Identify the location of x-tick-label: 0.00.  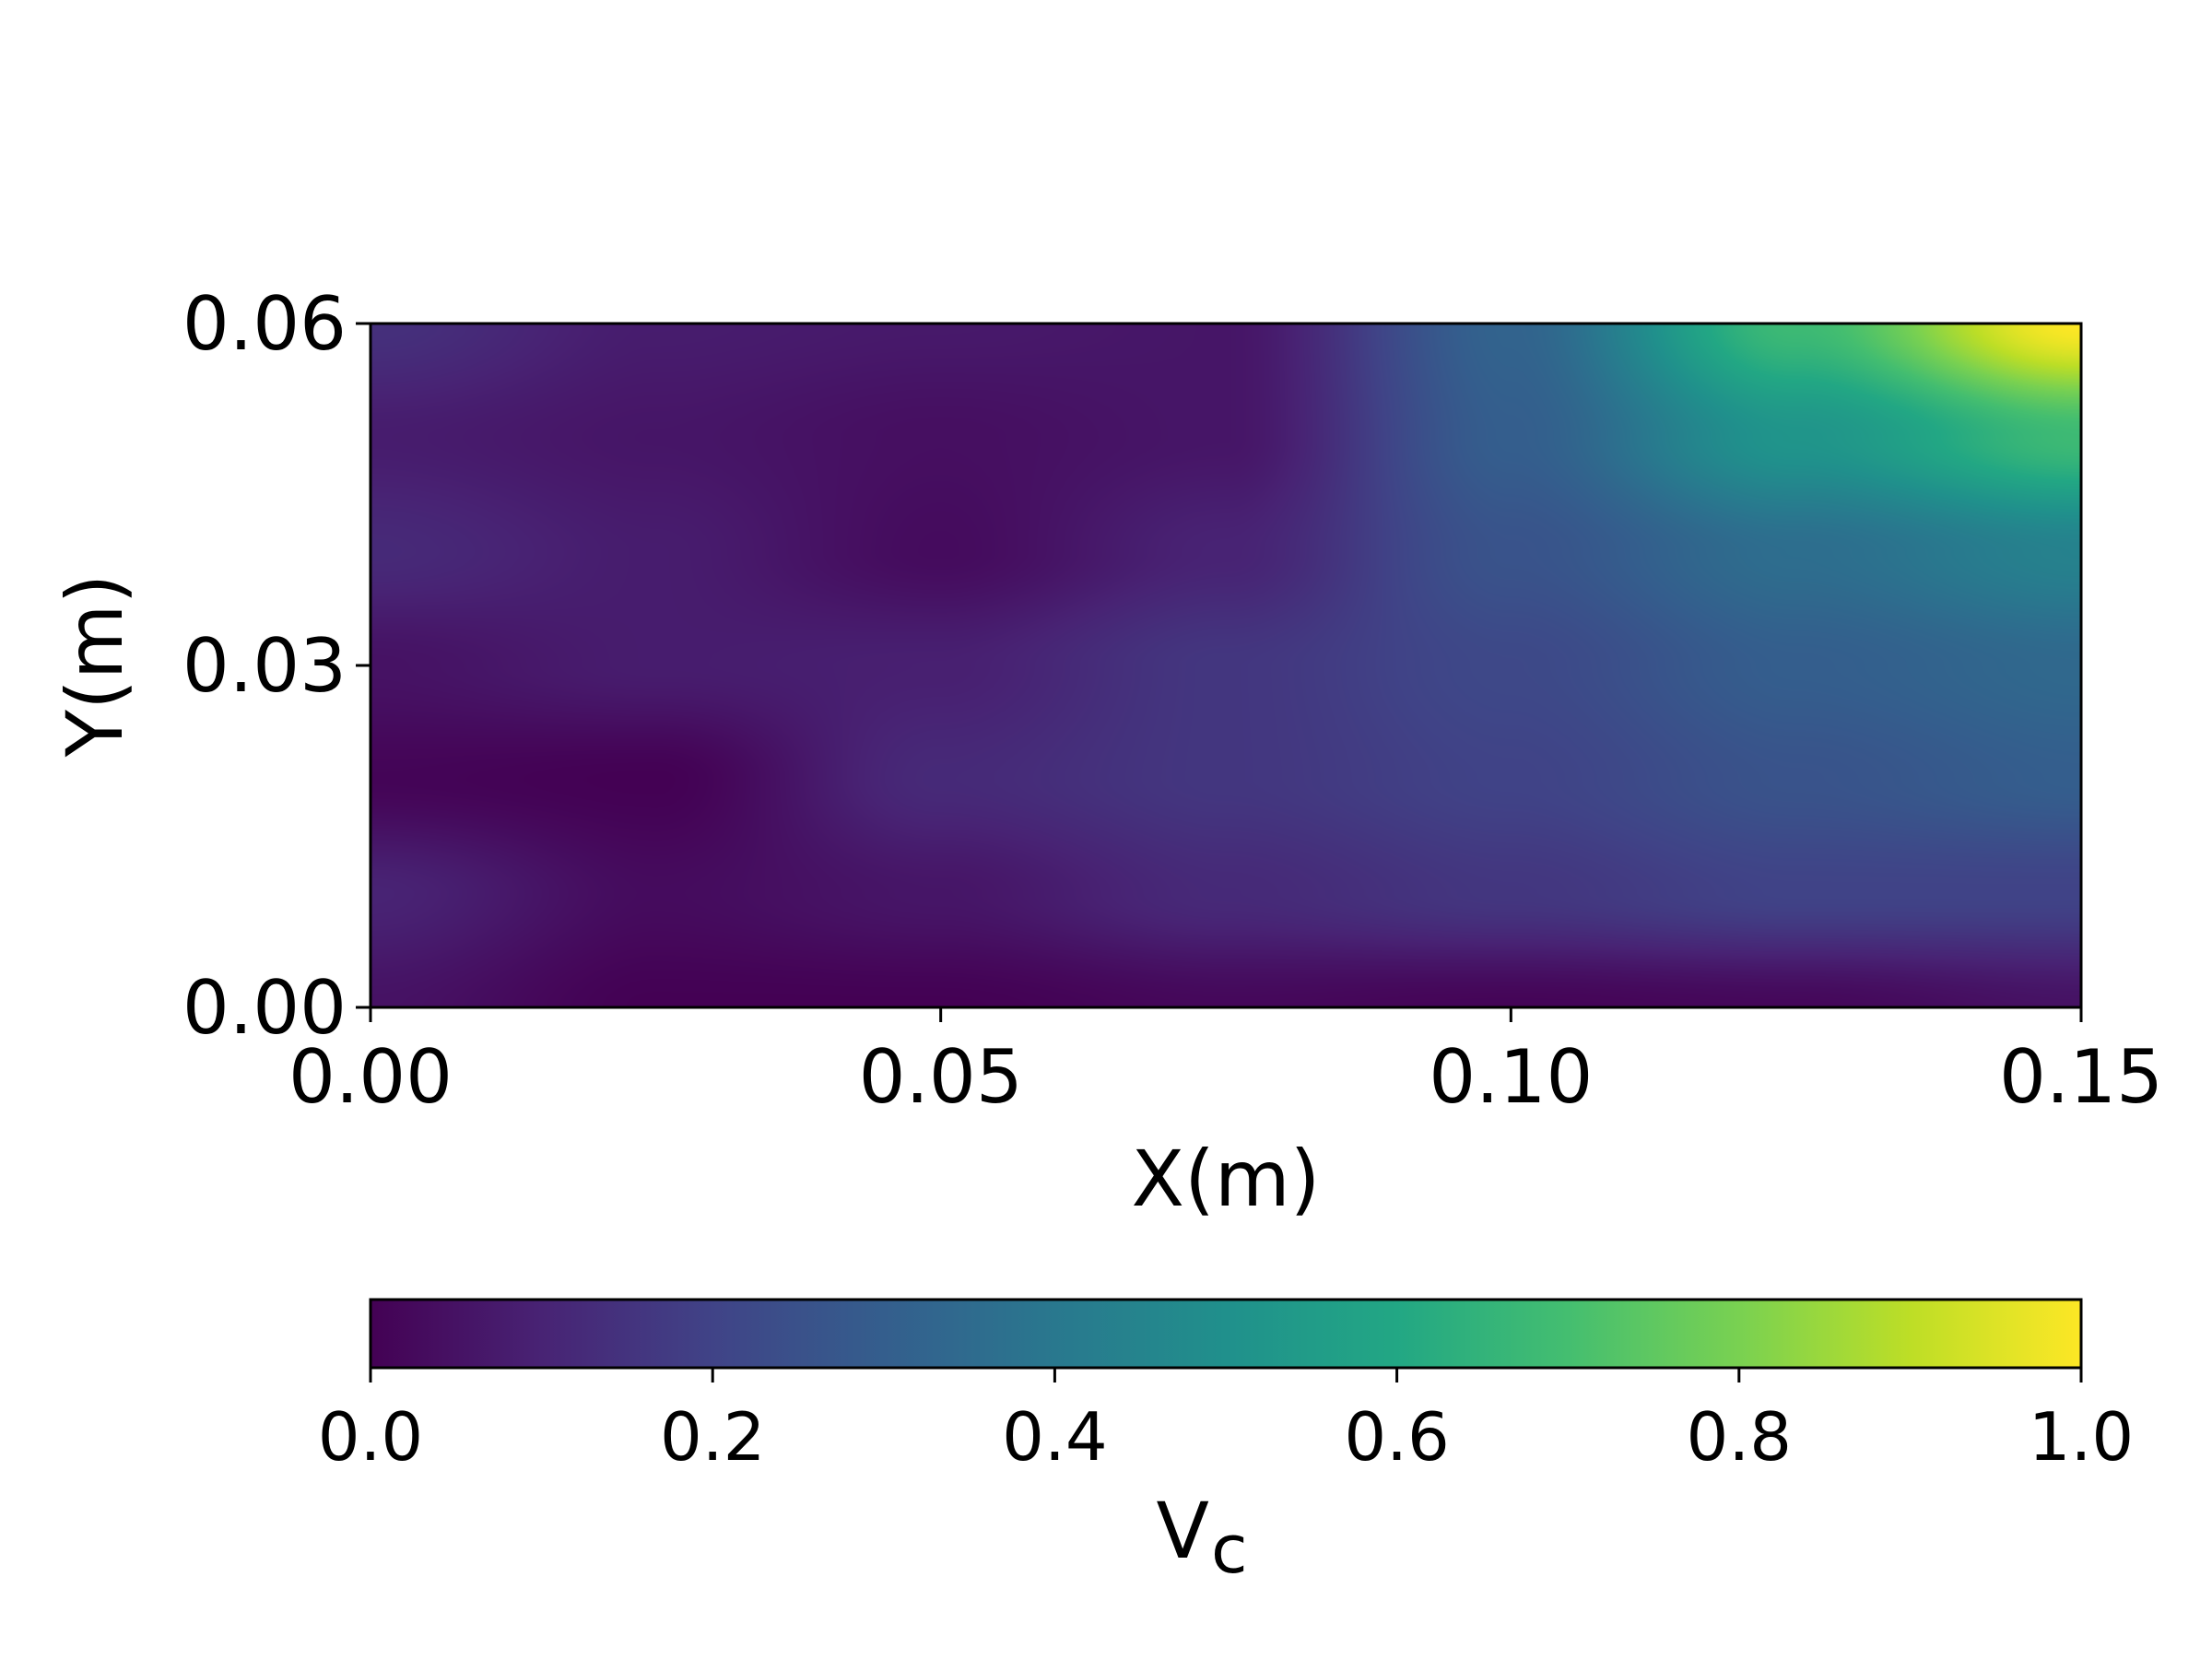
(370, 1077).